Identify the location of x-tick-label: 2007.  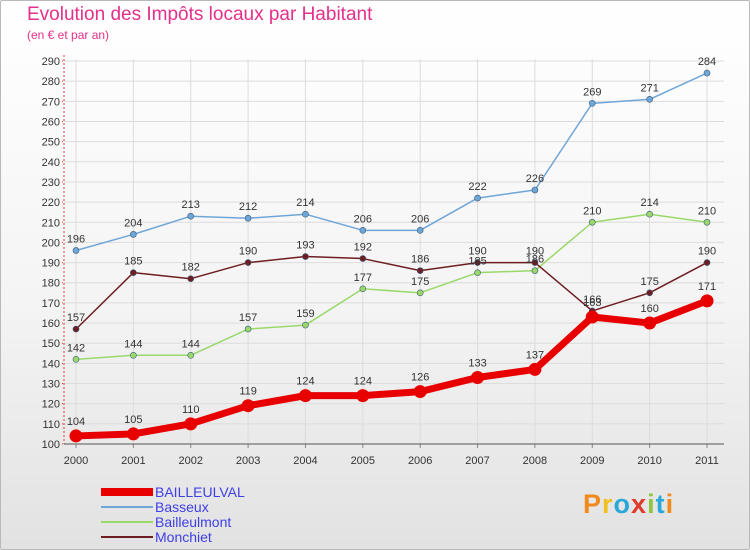
(477, 461).